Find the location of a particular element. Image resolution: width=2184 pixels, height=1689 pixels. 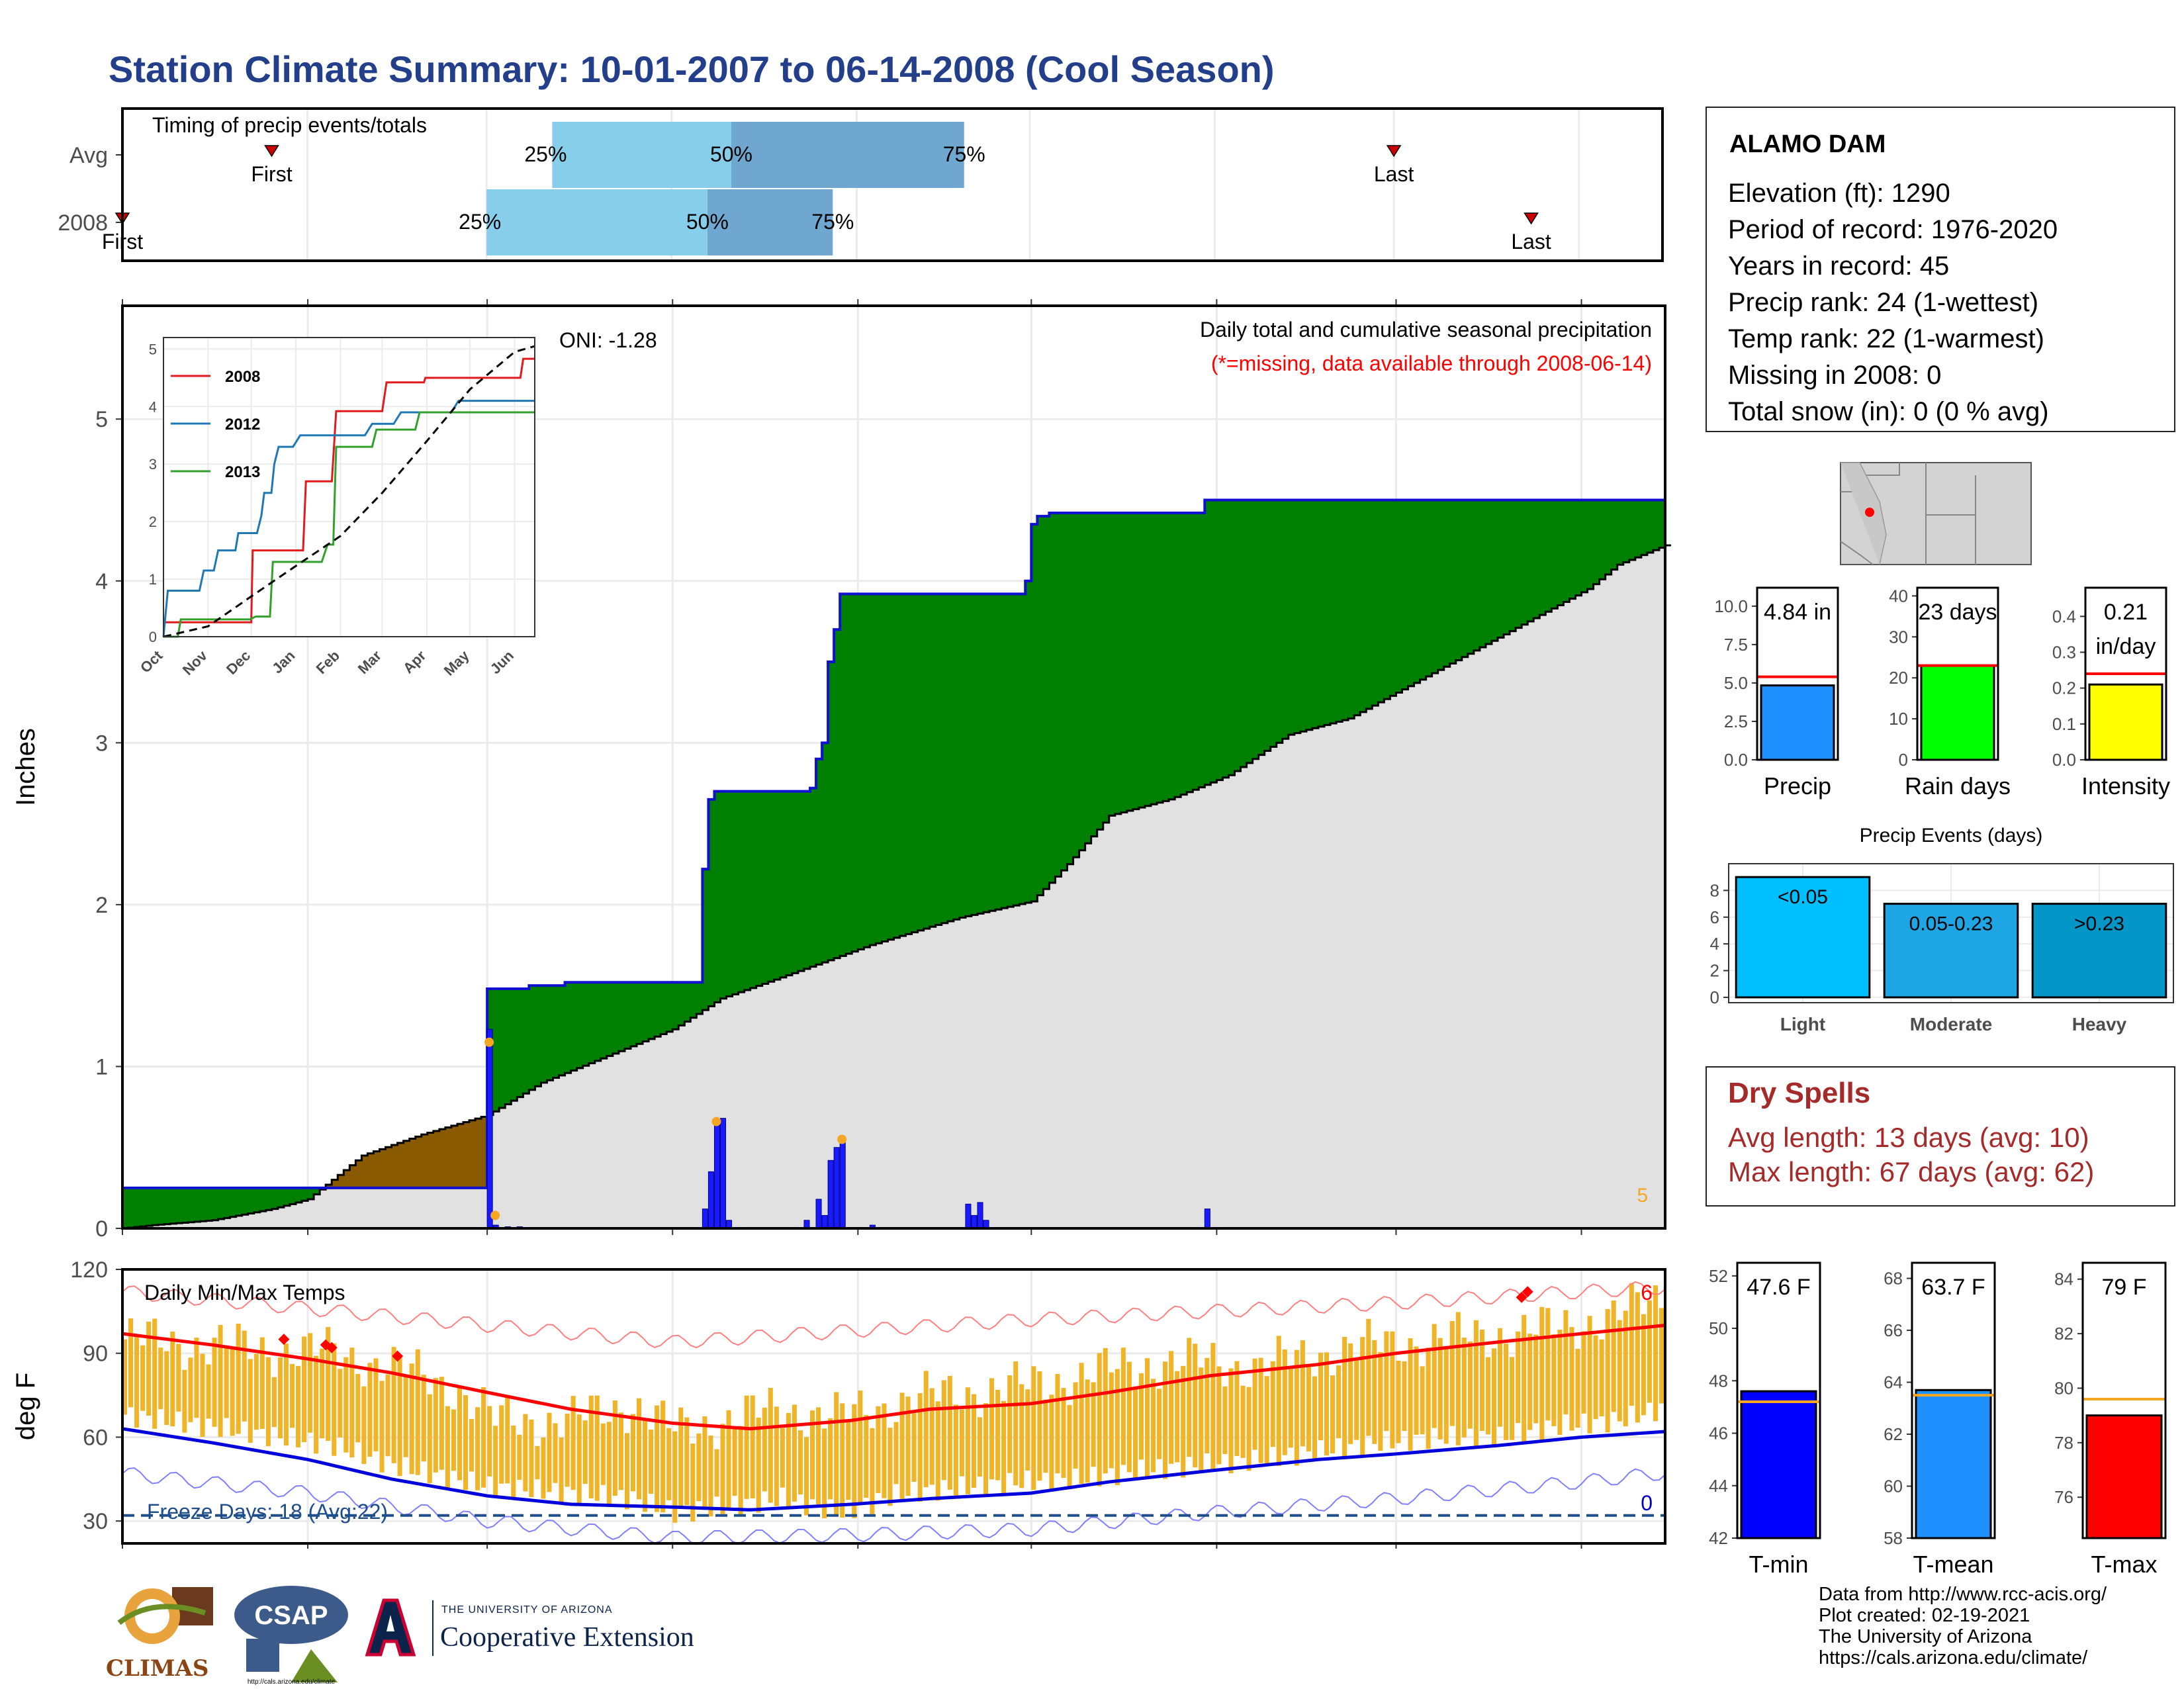

timing-label-25: 25% is located at coordinates (480, 222).